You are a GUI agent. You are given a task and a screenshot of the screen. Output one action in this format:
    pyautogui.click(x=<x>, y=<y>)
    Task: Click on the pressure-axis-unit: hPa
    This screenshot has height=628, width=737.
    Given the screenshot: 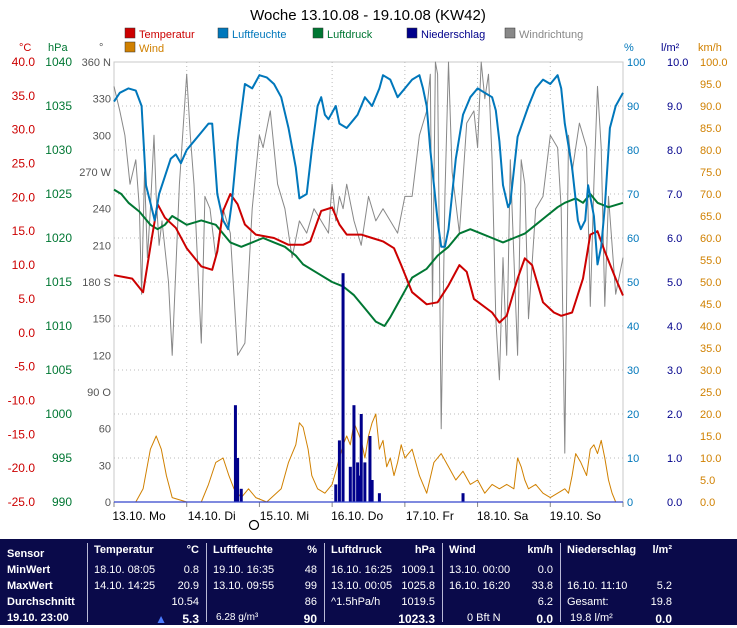 What is the action you would take?
    pyautogui.click(x=58, y=48)
    